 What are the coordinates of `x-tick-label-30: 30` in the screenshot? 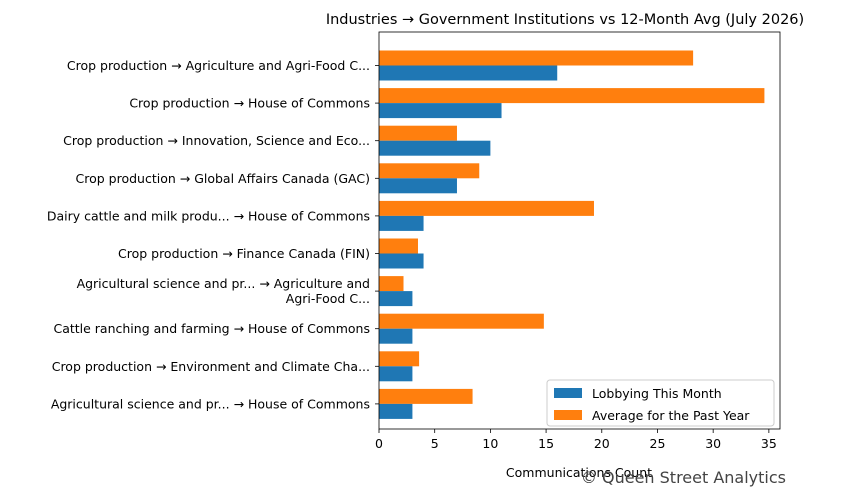 It's located at (713, 443).